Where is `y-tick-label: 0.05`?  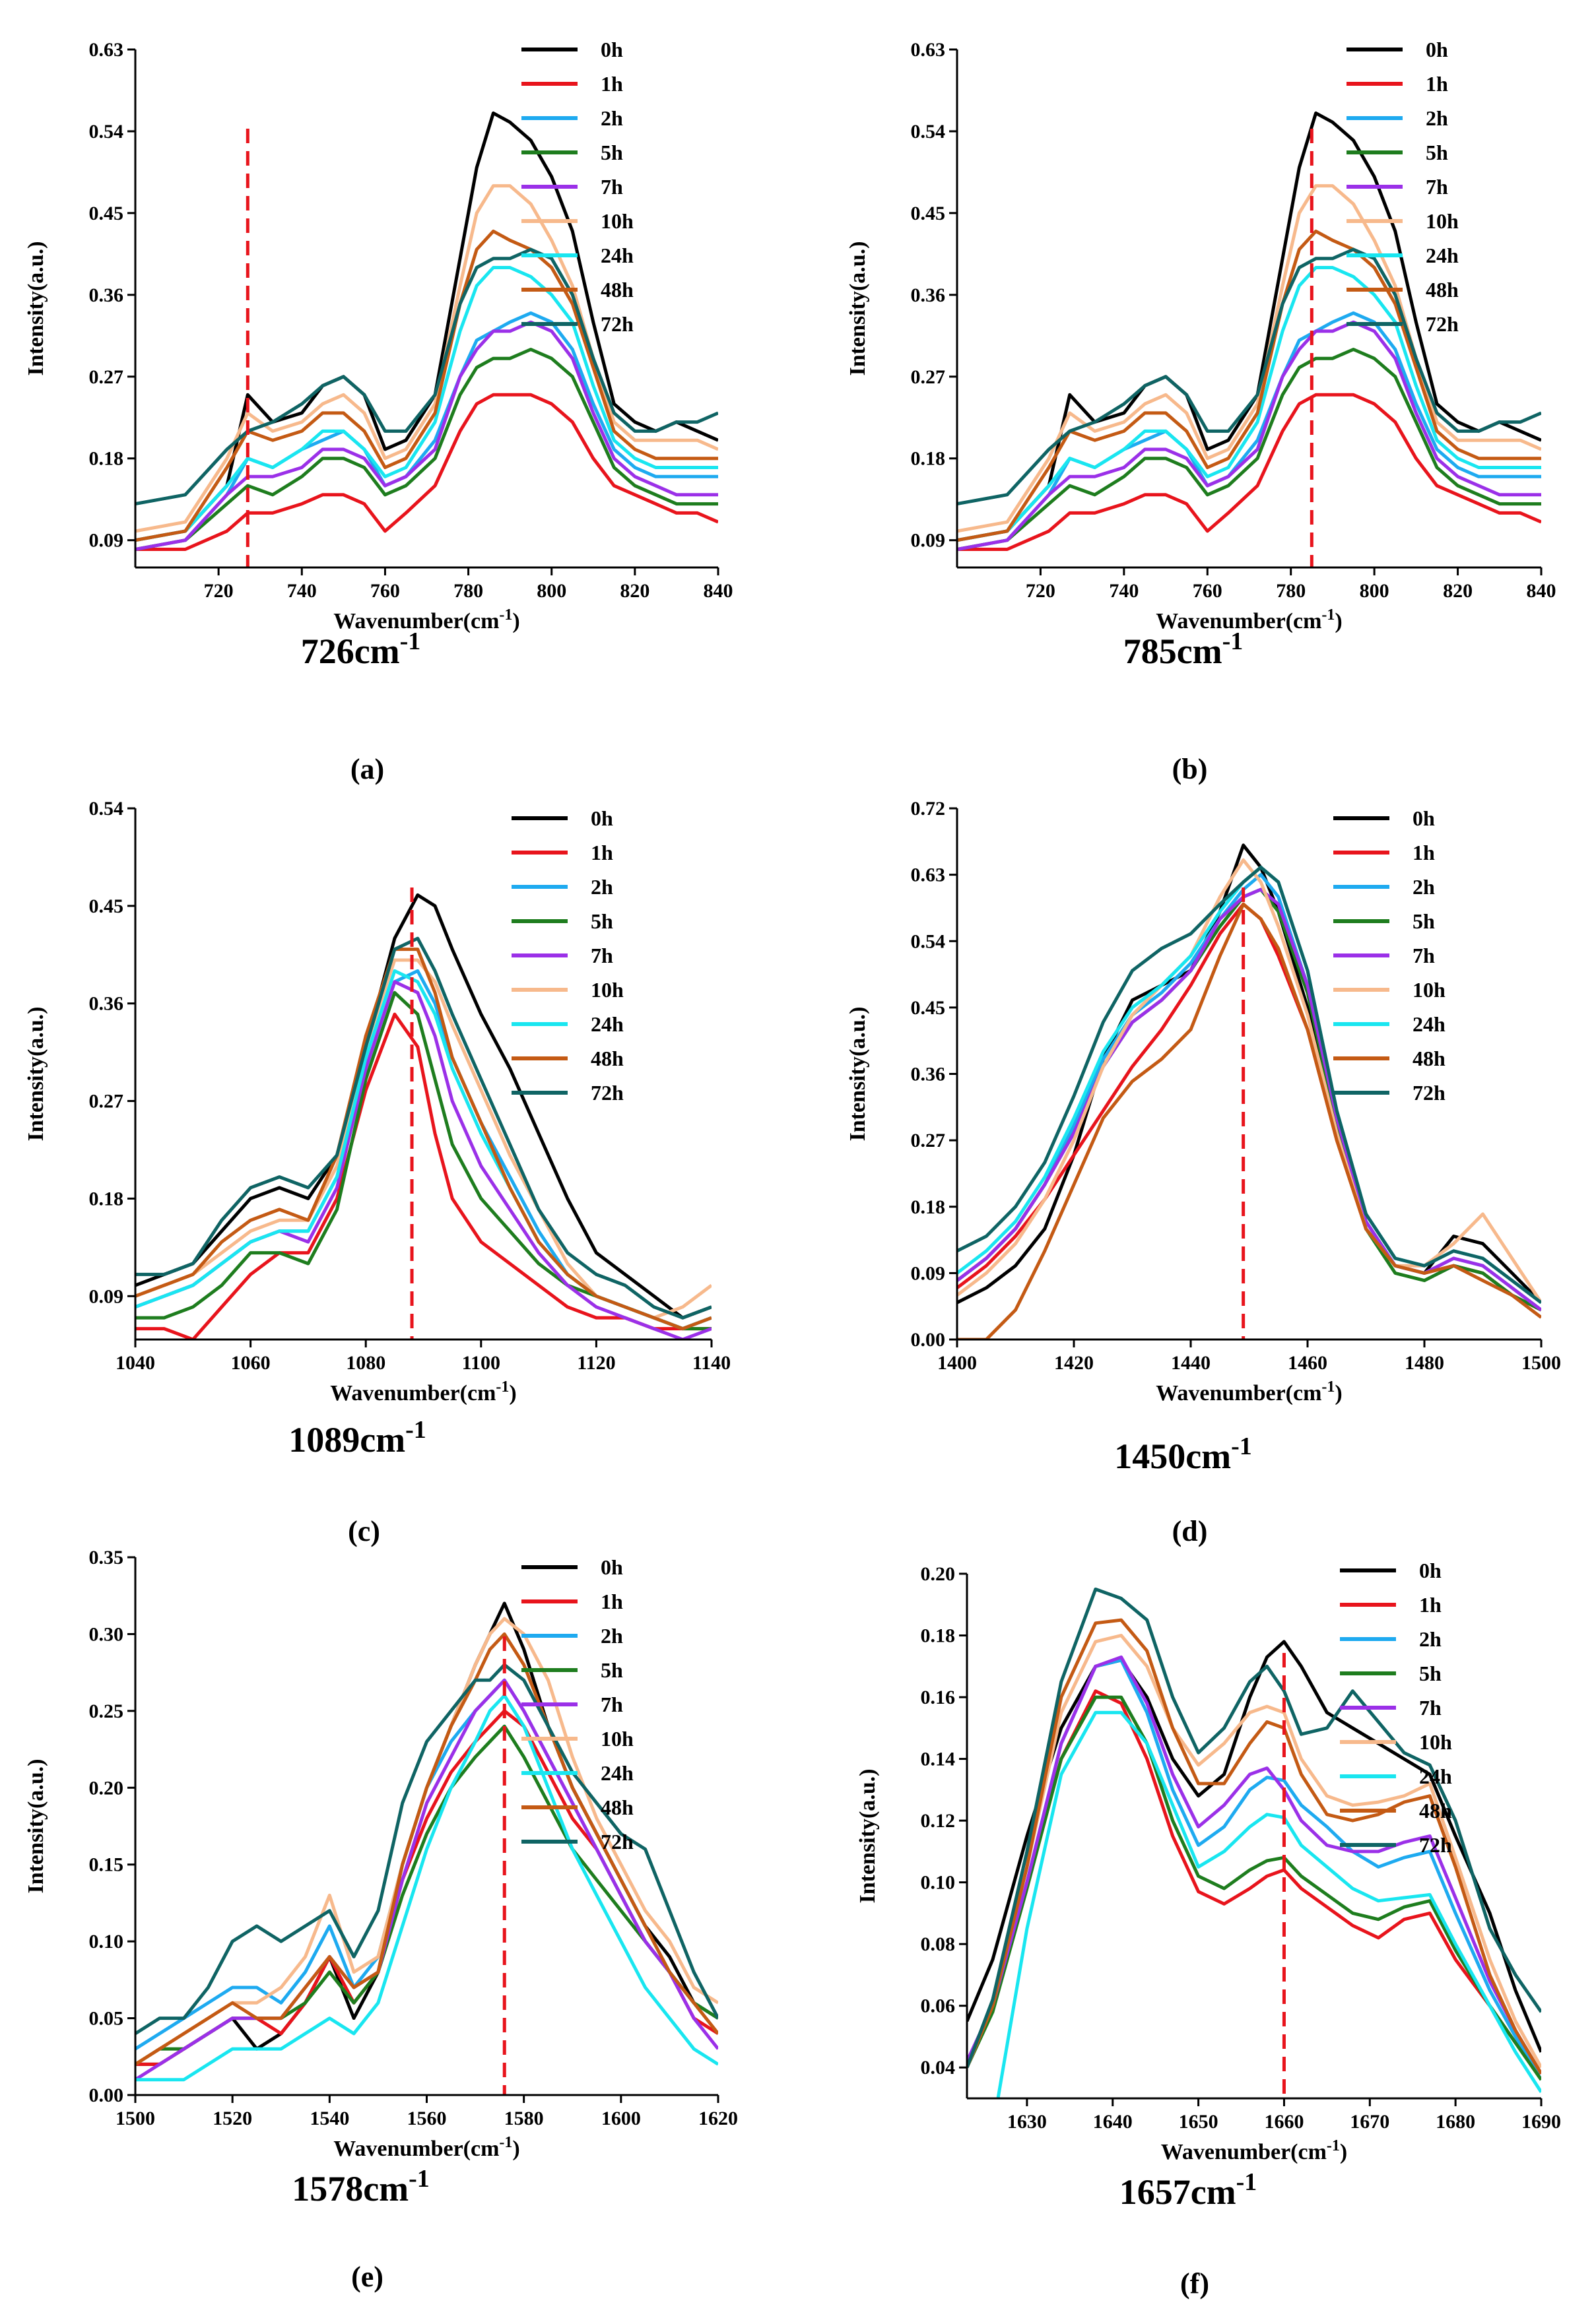 y-tick-label: 0.05 is located at coordinates (106, 2019).